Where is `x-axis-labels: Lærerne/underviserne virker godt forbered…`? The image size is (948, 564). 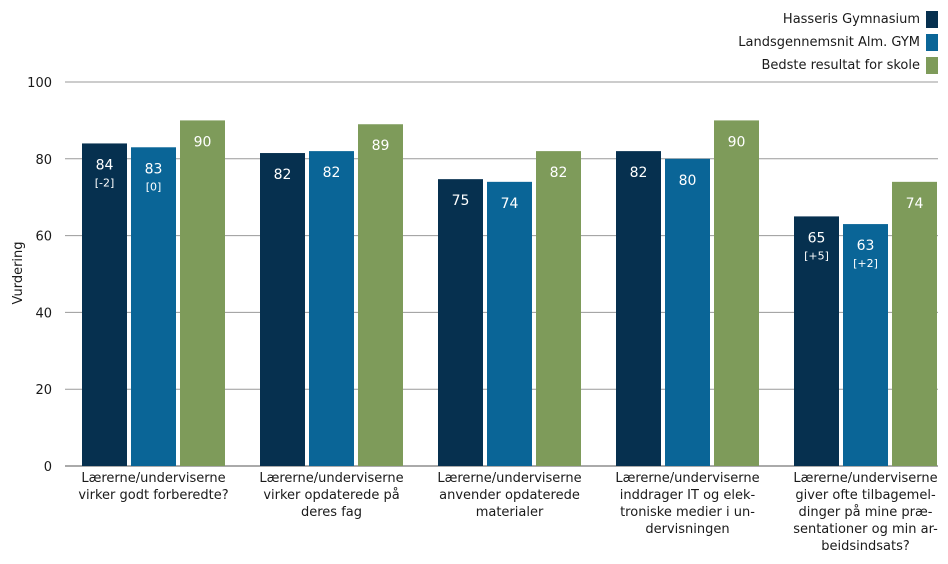 x-axis-labels: Lærerne/underviserne virker godt forbered… is located at coordinates (508, 512).